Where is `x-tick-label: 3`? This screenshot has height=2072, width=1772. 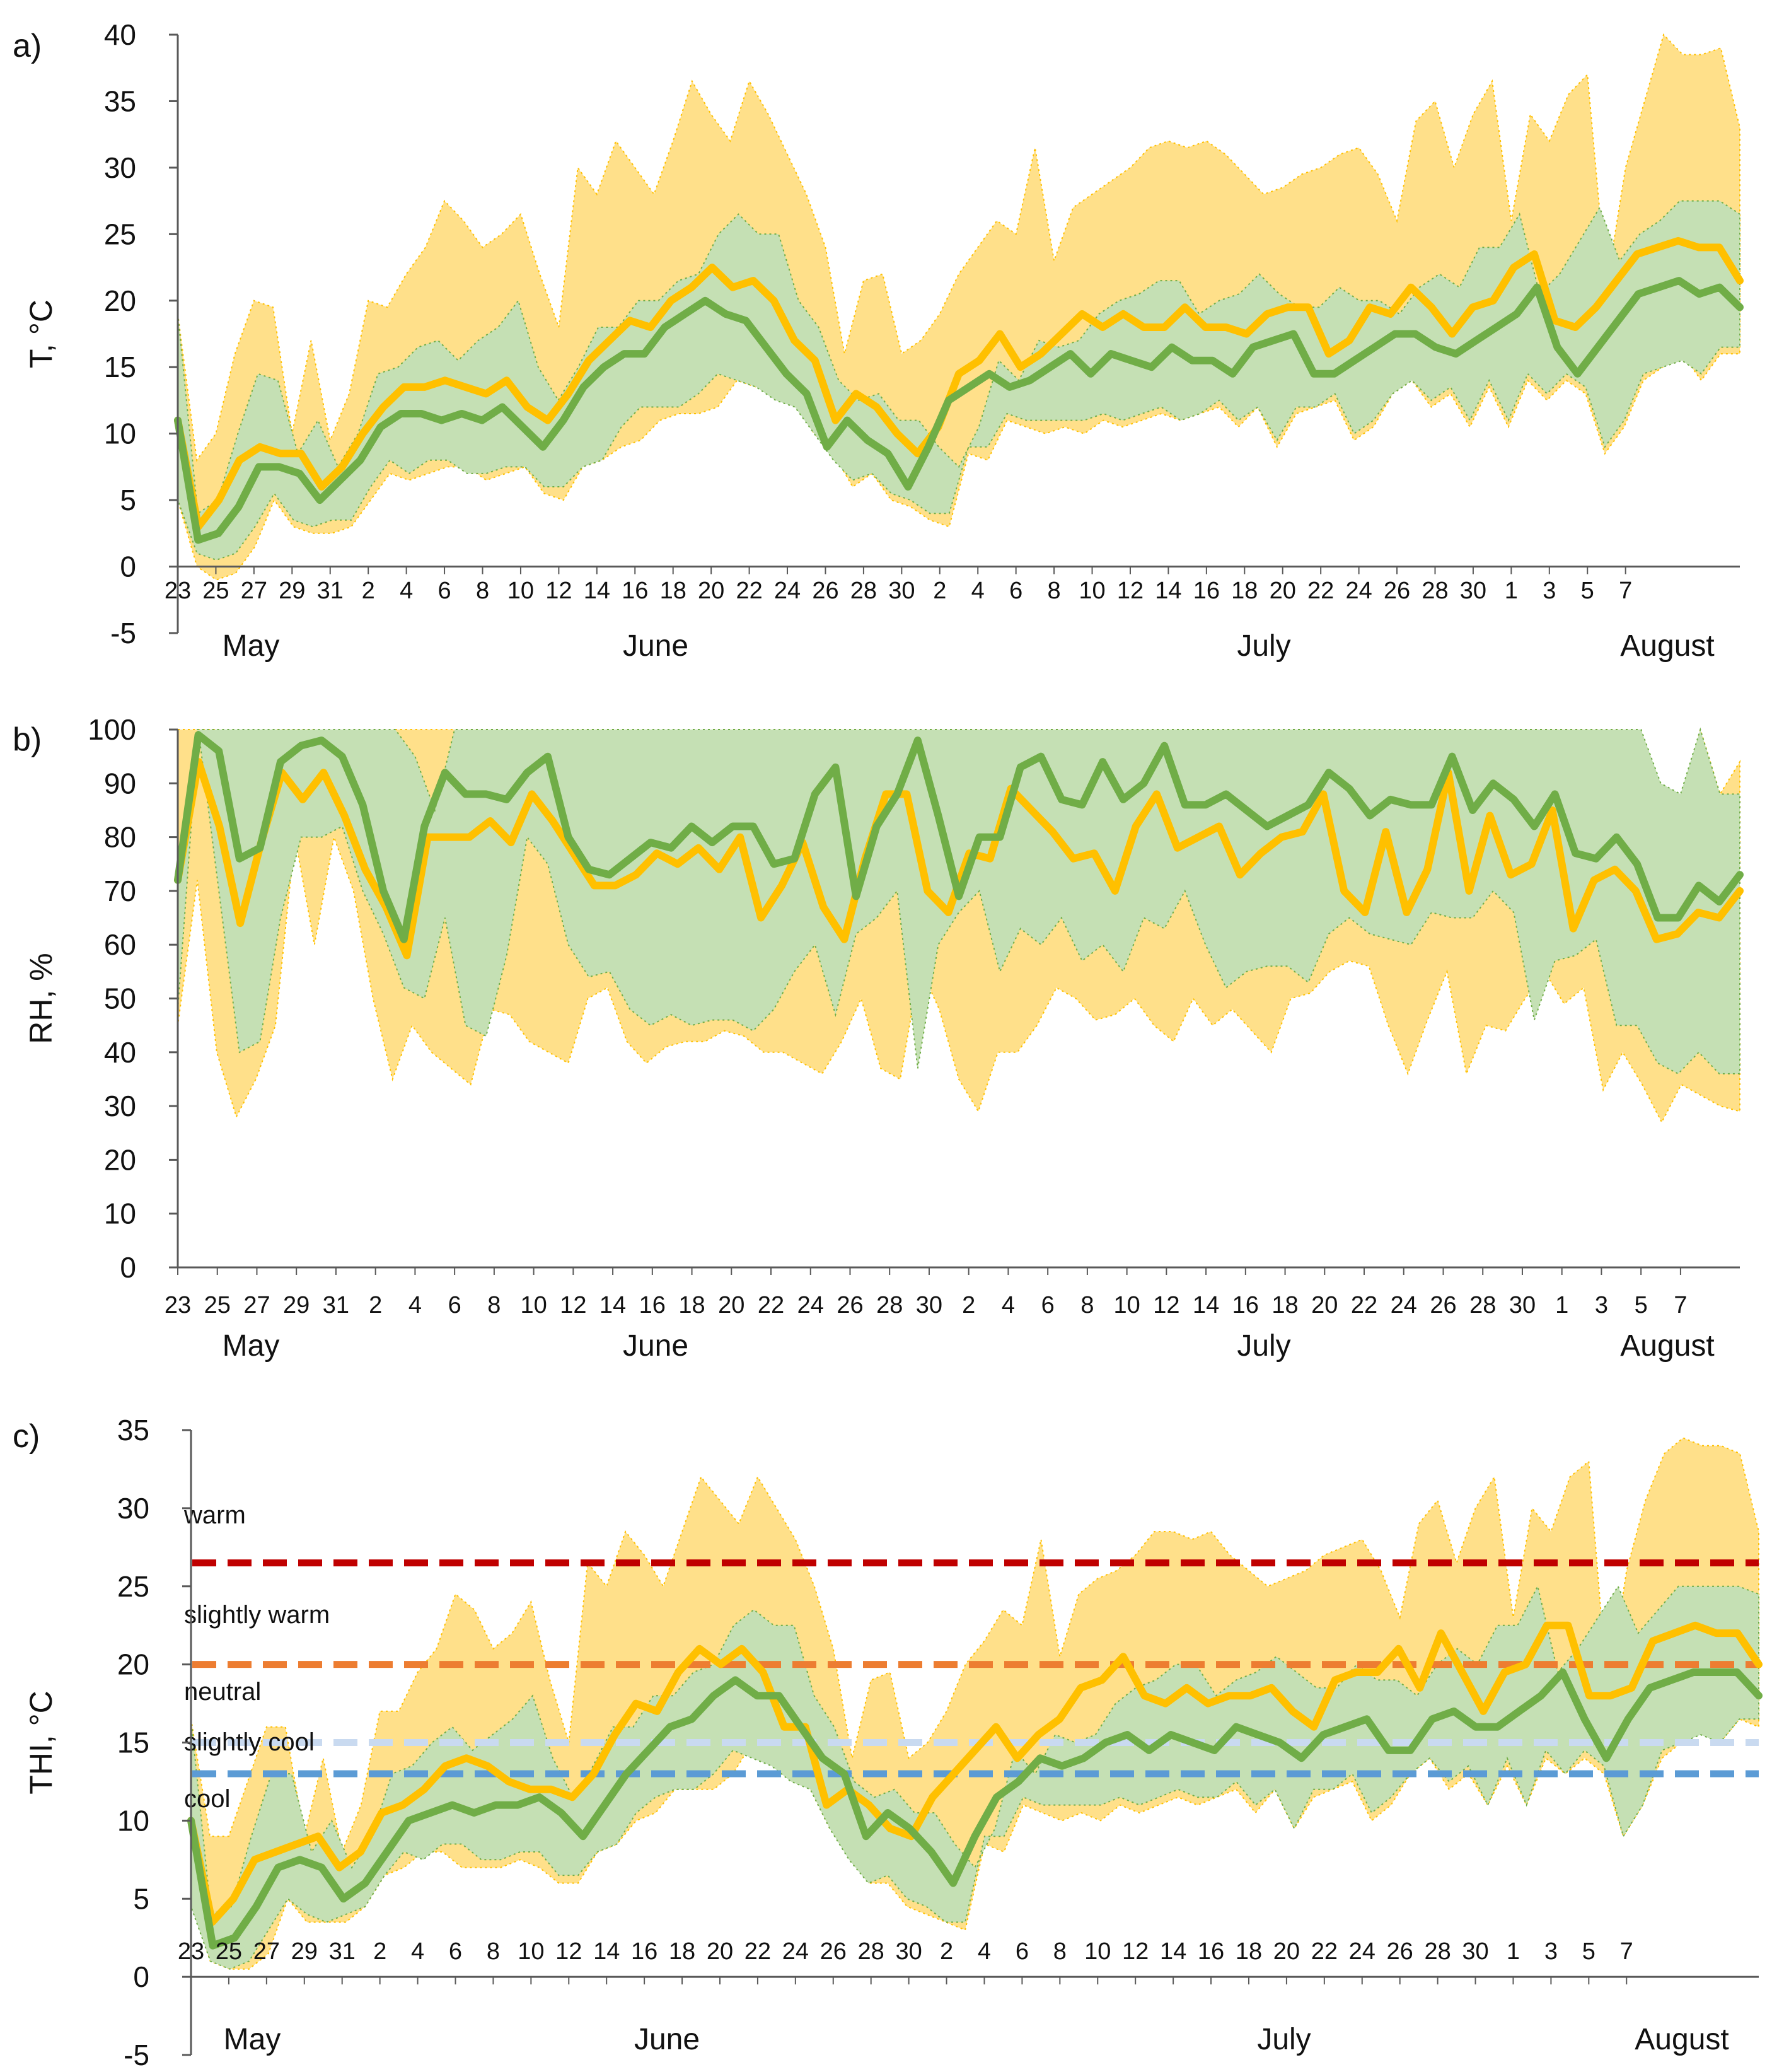 x-tick-label: 3 is located at coordinates (1601, 1305).